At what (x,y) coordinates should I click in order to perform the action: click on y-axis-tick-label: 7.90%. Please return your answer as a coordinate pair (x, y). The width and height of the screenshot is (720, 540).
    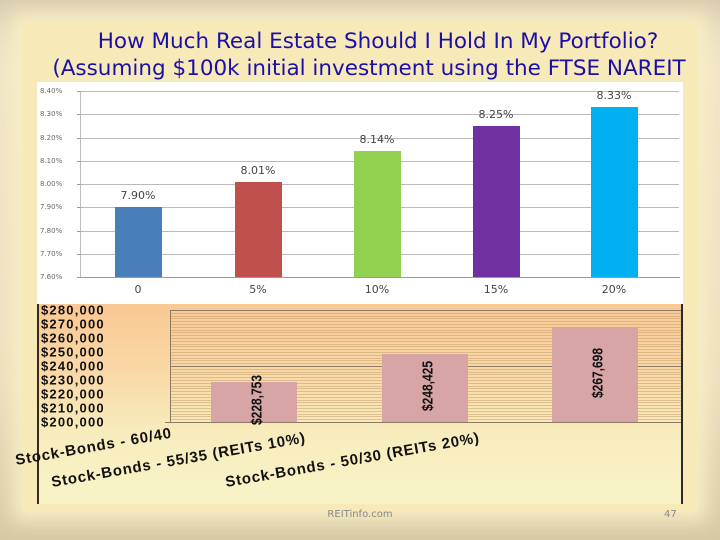
    Looking at the image, I should click on (51, 207).